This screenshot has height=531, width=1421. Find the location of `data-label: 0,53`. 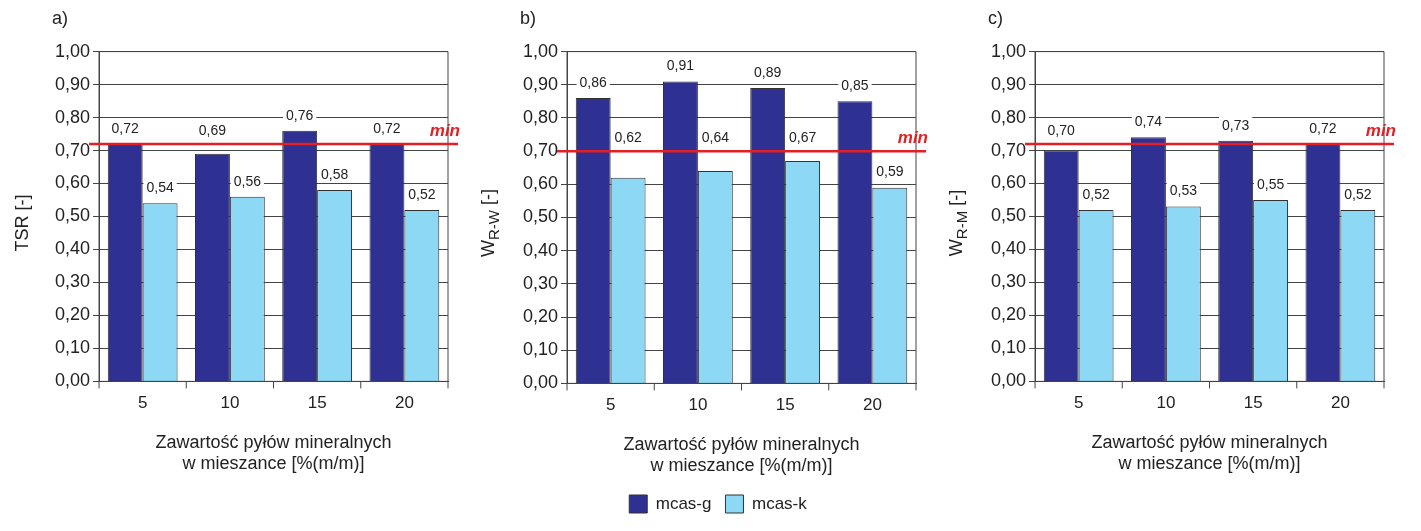

data-label: 0,53 is located at coordinates (1183, 190).